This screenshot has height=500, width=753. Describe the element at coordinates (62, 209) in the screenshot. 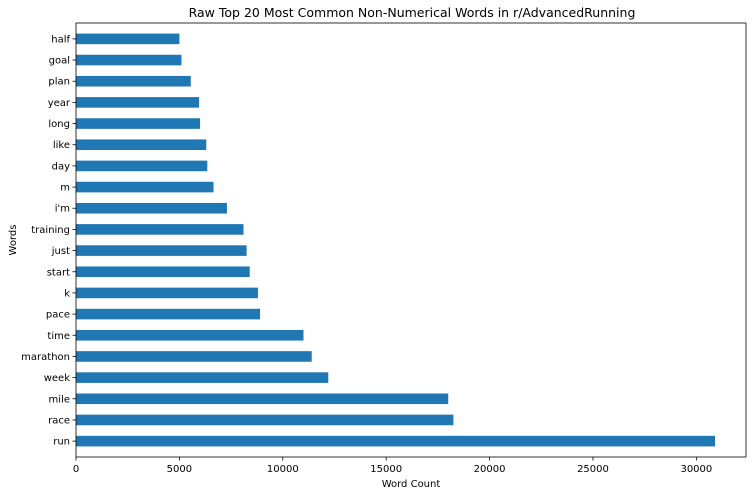

I see `y-tick-label: i'm` at that location.